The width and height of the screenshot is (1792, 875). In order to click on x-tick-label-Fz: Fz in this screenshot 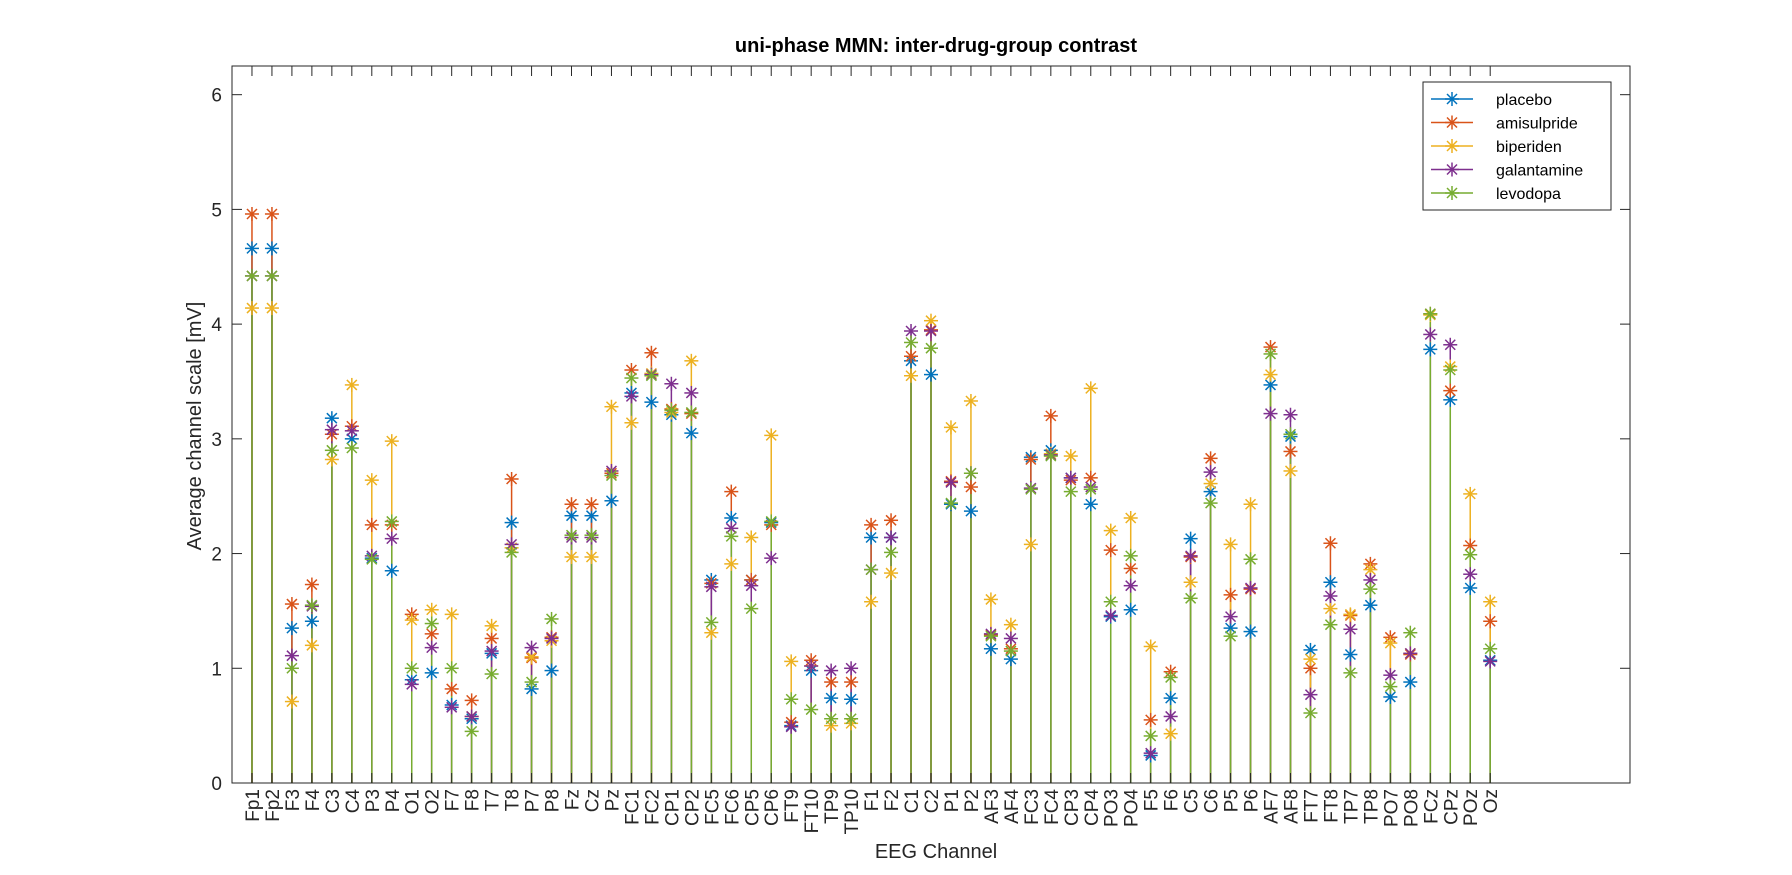, I will do `click(573, 799)`.